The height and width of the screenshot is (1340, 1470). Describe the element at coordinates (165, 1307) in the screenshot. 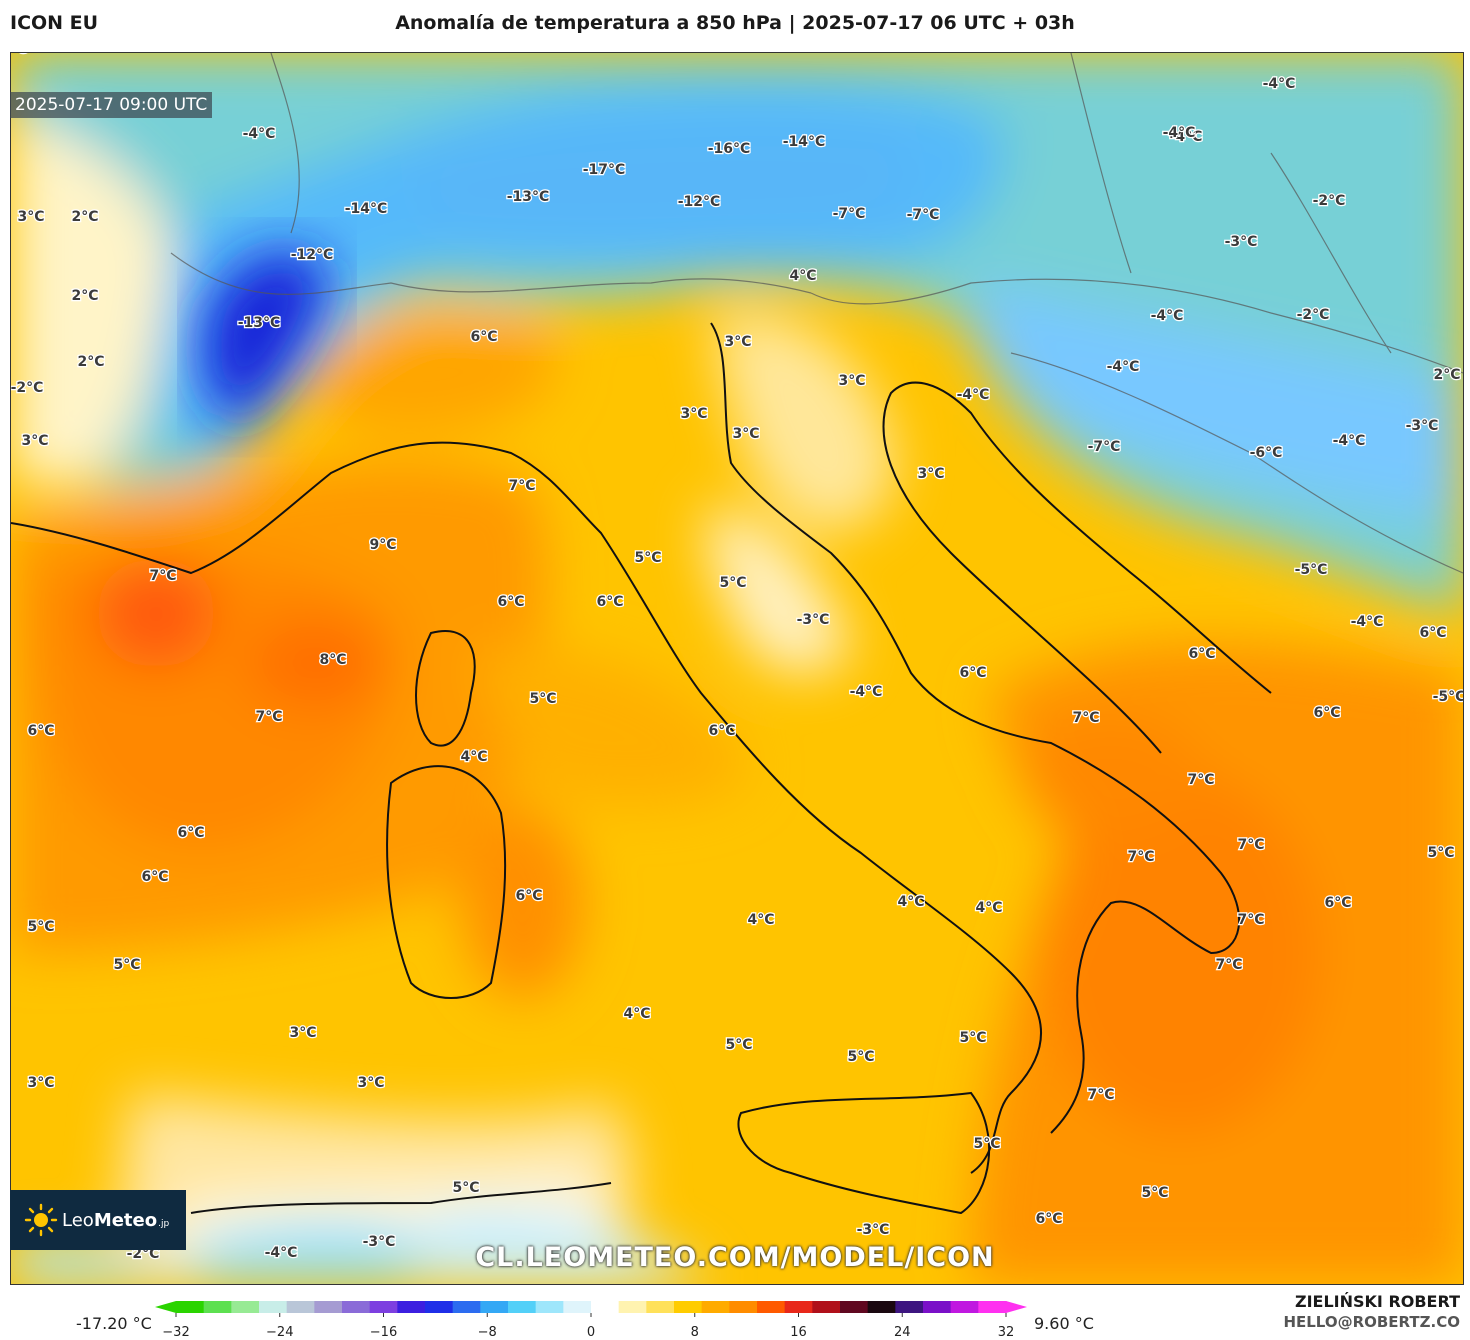

I see `colorbar-min-arrow` at that location.